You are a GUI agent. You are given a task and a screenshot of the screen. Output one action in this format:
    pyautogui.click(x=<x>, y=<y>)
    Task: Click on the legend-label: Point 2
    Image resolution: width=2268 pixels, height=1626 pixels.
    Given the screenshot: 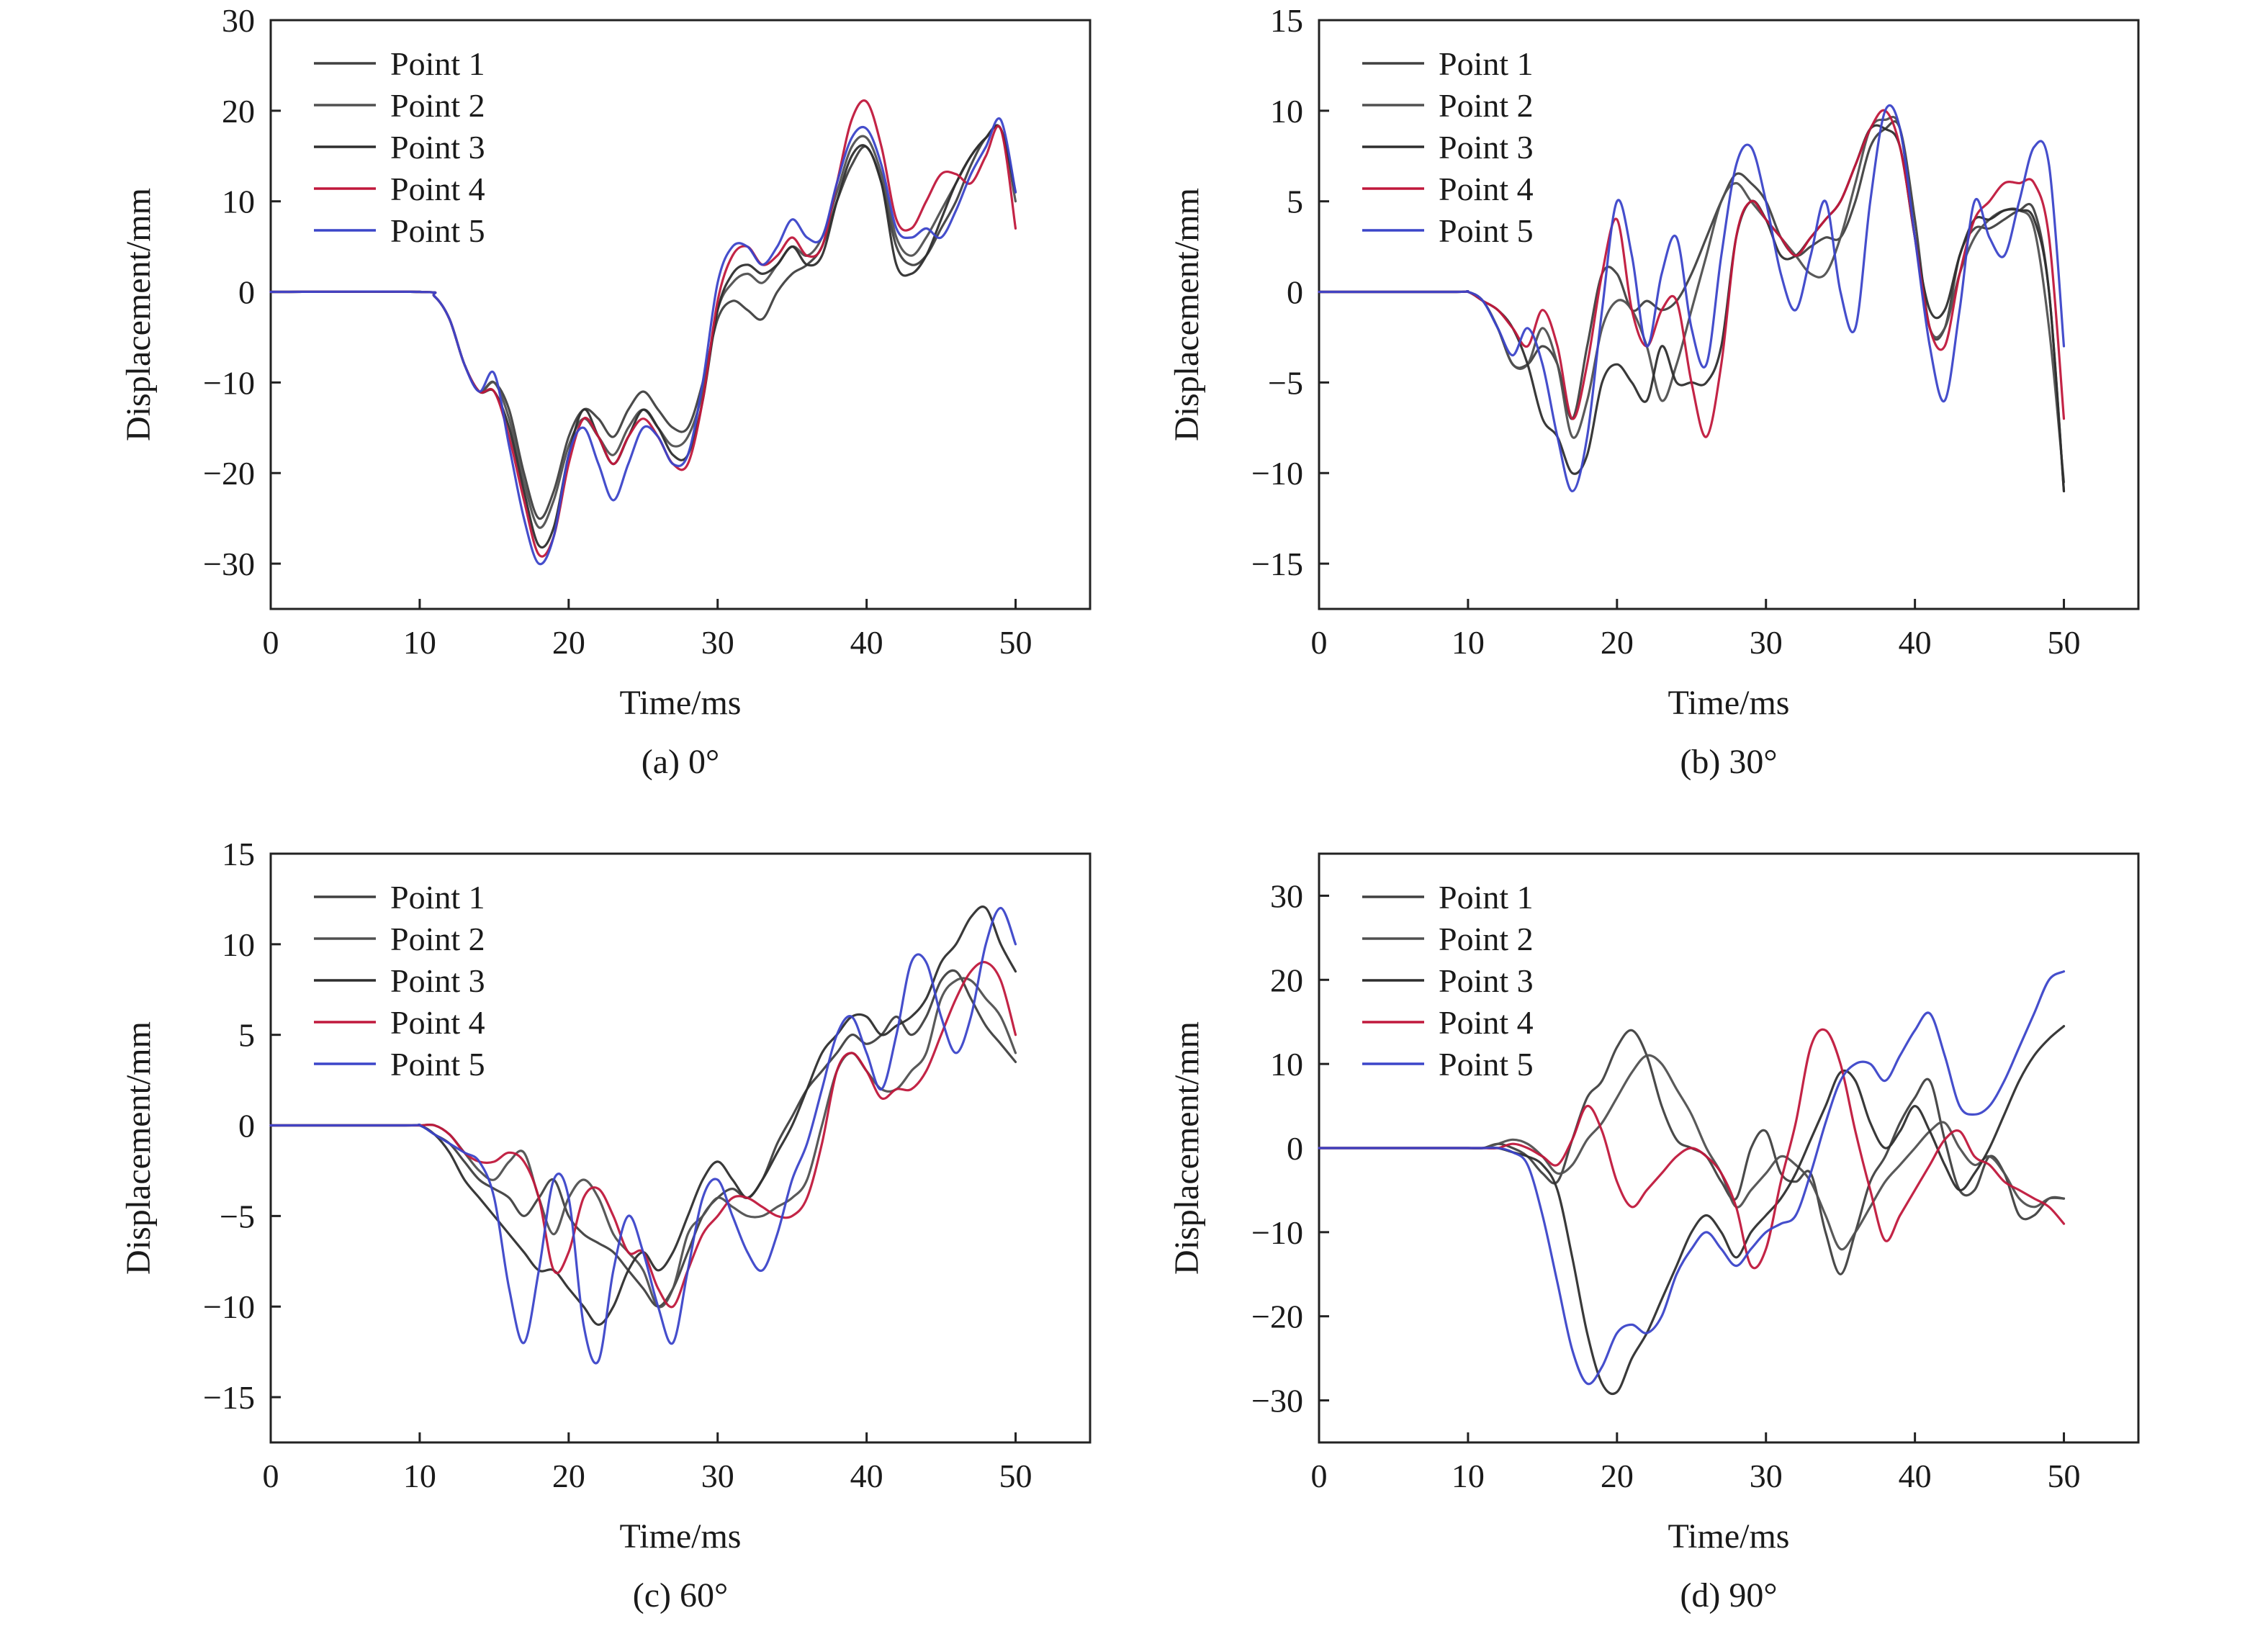 What is the action you would take?
    pyautogui.click(x=437, y=939)
    